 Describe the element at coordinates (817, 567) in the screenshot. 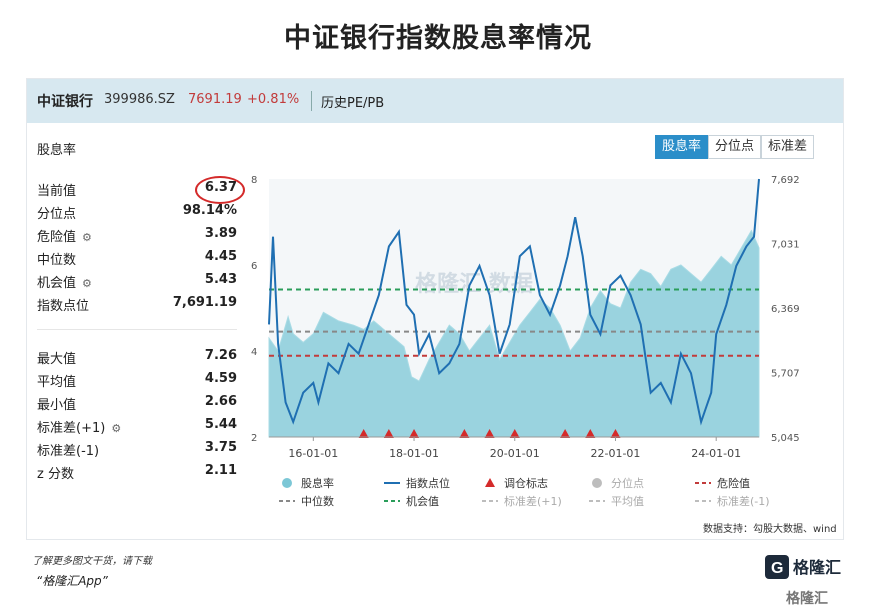

I see `logo-text: 格隆汇` at that location.